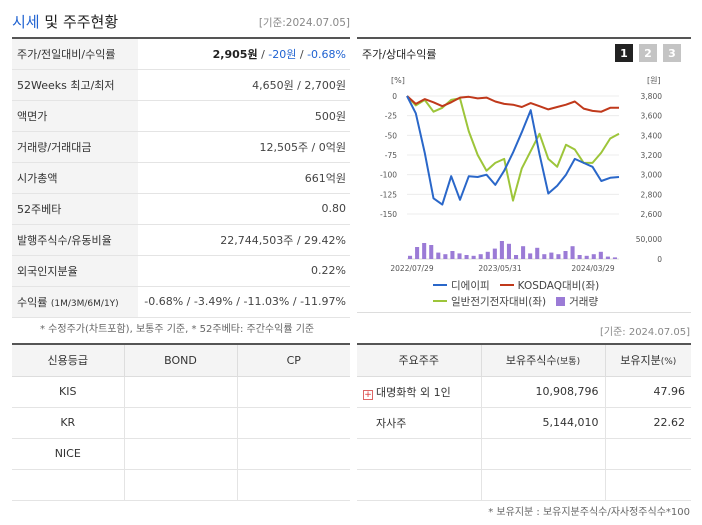  I want to click on row-value: 500원, so click(244, 116).